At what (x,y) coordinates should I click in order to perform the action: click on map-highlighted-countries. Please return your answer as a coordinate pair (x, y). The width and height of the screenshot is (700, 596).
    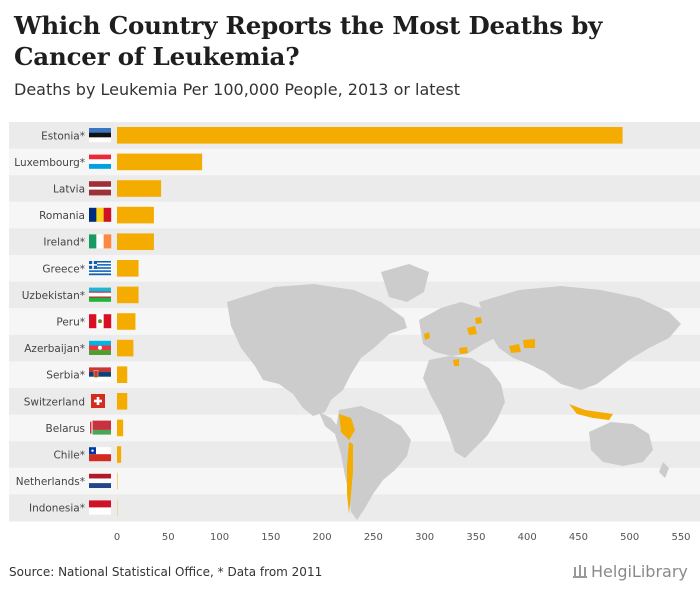
    Looking at the image, I should click on (476, 415).